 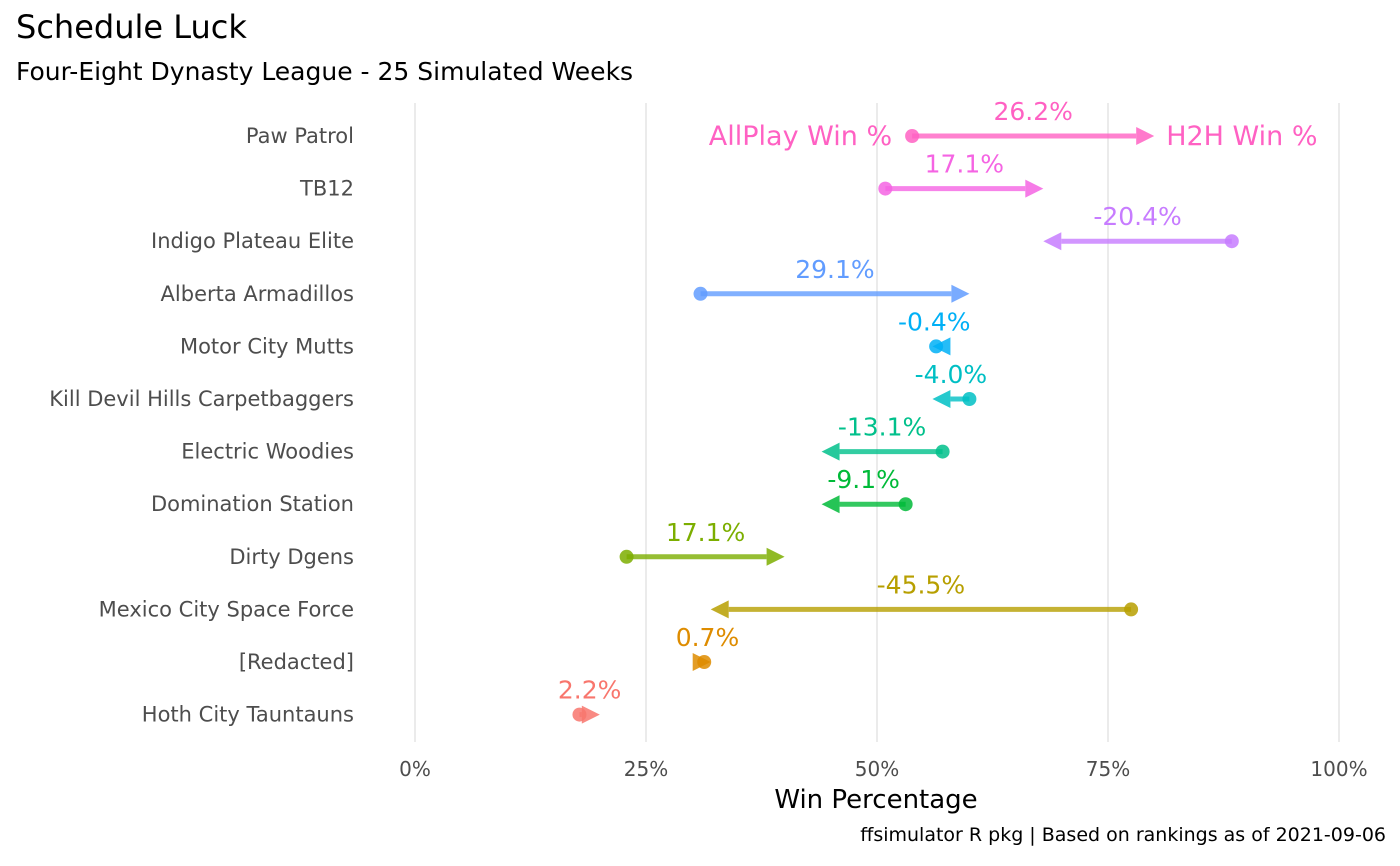 I want to click on x-tick-label: 100%, so click(x=1338, y=769).